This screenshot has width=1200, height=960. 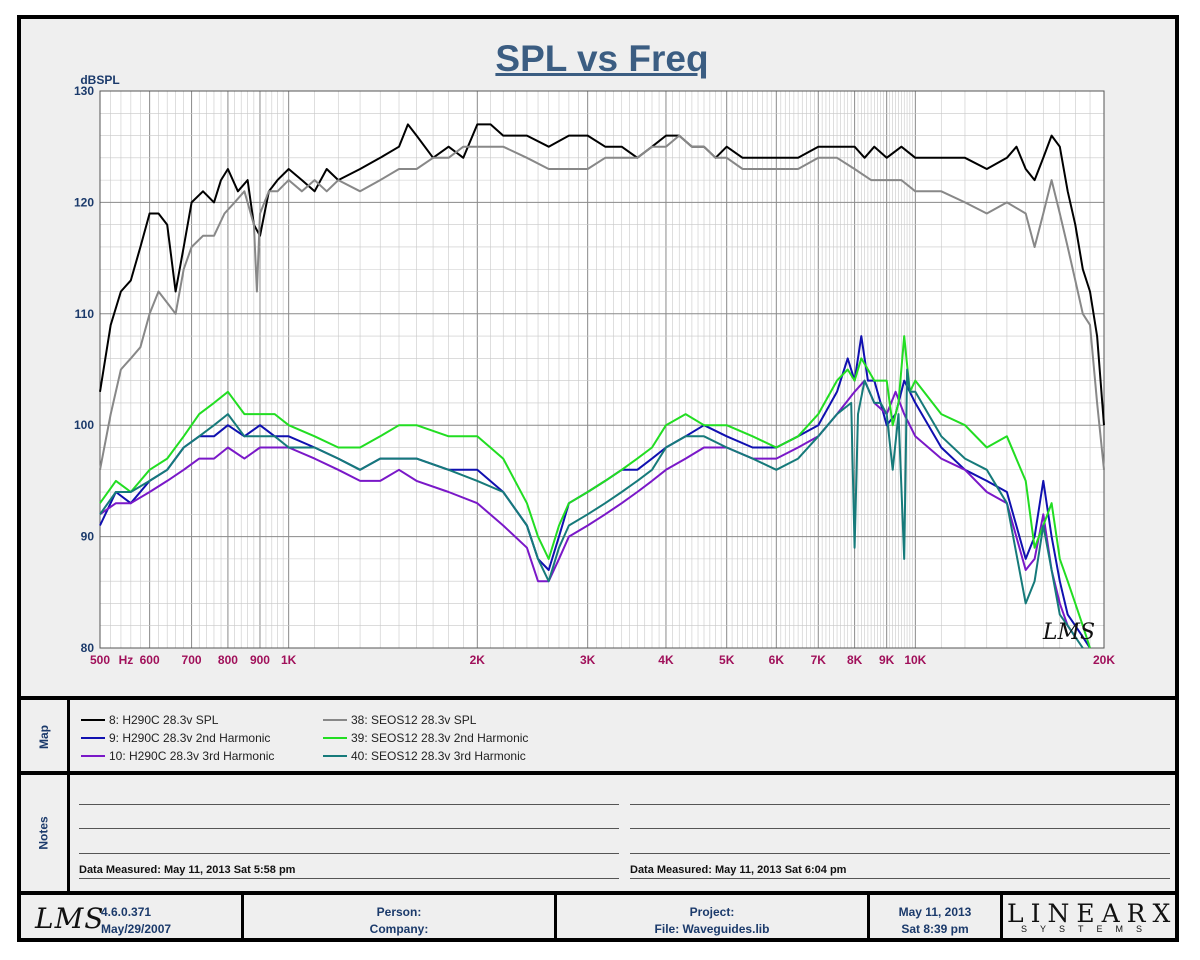 What do you see at coordinates (99, 80) in the screenshot?
I see `y-axis-label: dBSPL` at bounding box center [99, 80].